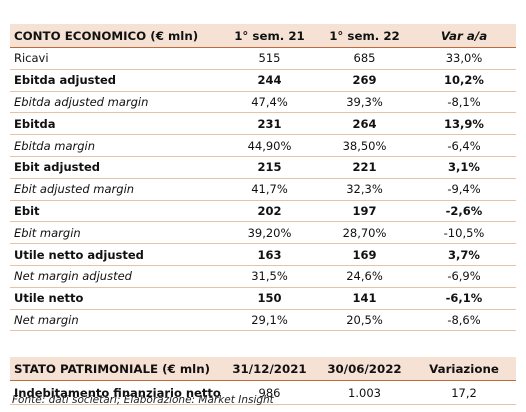  What do you see at coordinates (464, 145) in the screenshot?
I see `income-value-change: -6,4%` at bounding box center [464, 145].